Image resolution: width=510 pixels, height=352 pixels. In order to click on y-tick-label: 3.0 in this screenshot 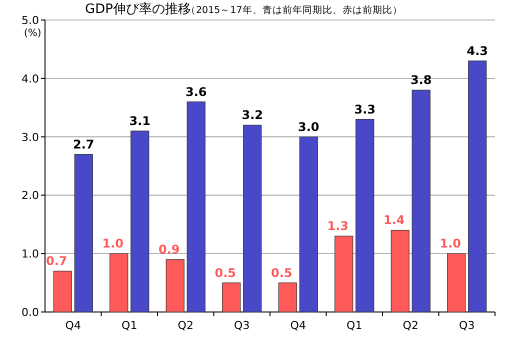, I will do `click(30, 137)`.